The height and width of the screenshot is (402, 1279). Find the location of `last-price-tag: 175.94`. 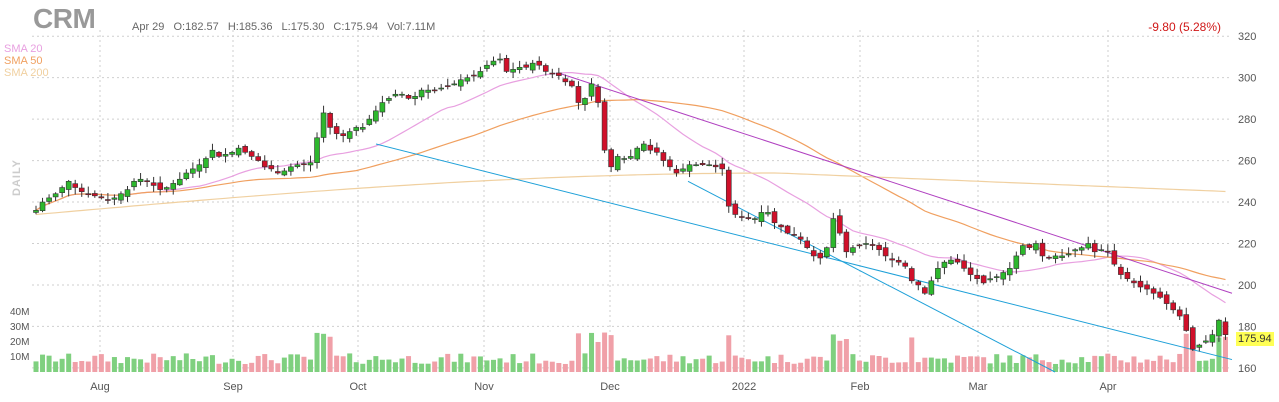

last-price-tag: 175.94 is located at coordinates (1255, 339).